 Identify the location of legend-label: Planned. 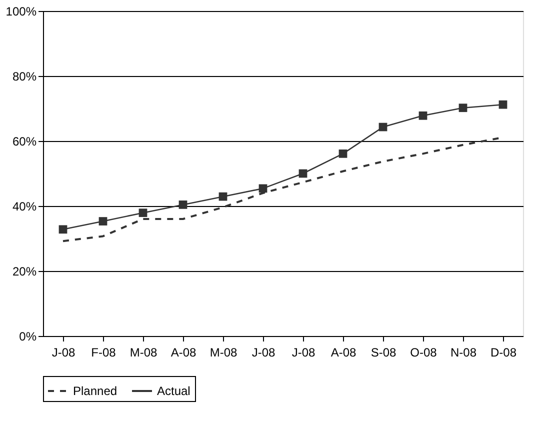
(95, 391).